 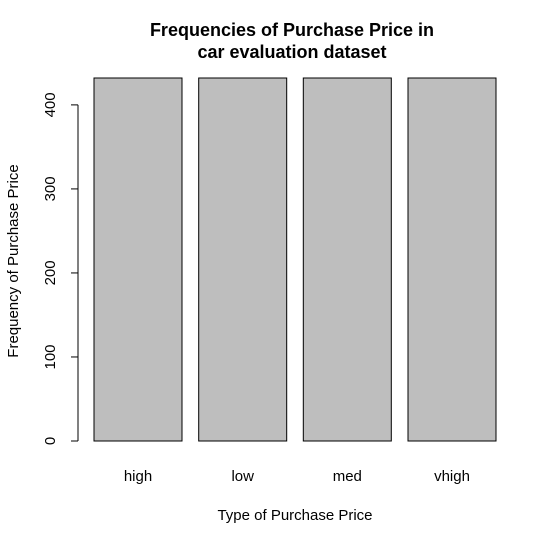 What do you see at coordinates (297, 476) in the screenshot?
I see `x-tick-labels: high low med vhigh` at bounding box center [297, 476].